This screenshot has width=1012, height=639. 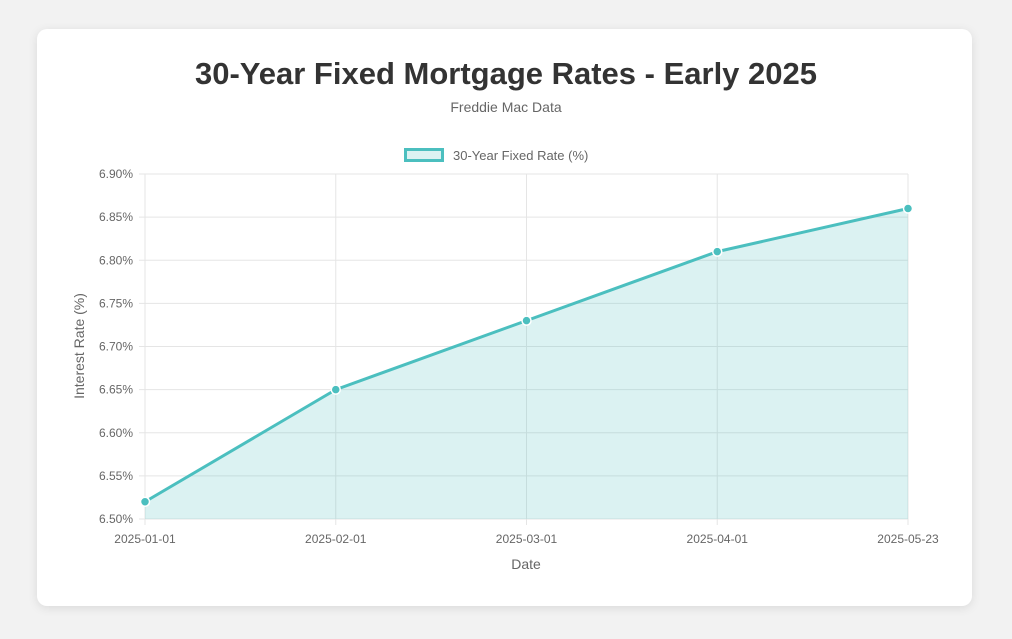 What do you see at coordinates (526, 564) in the screenshot?
I see `x-axis-label: Date` at bounding box center [526, 564].